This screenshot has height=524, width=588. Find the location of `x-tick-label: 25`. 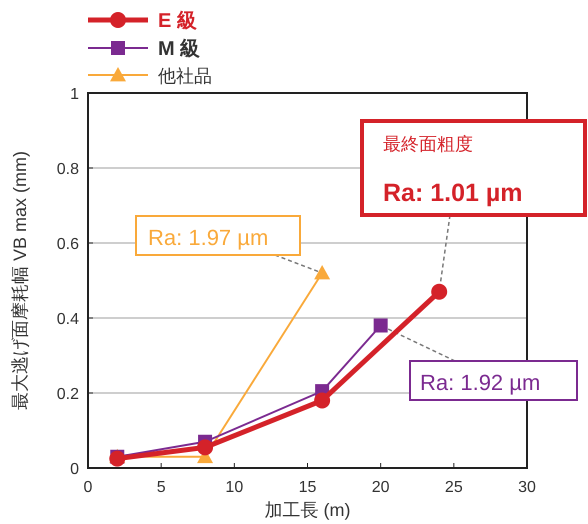

x-tick-label: 25 is located at coordinates (453, 487).